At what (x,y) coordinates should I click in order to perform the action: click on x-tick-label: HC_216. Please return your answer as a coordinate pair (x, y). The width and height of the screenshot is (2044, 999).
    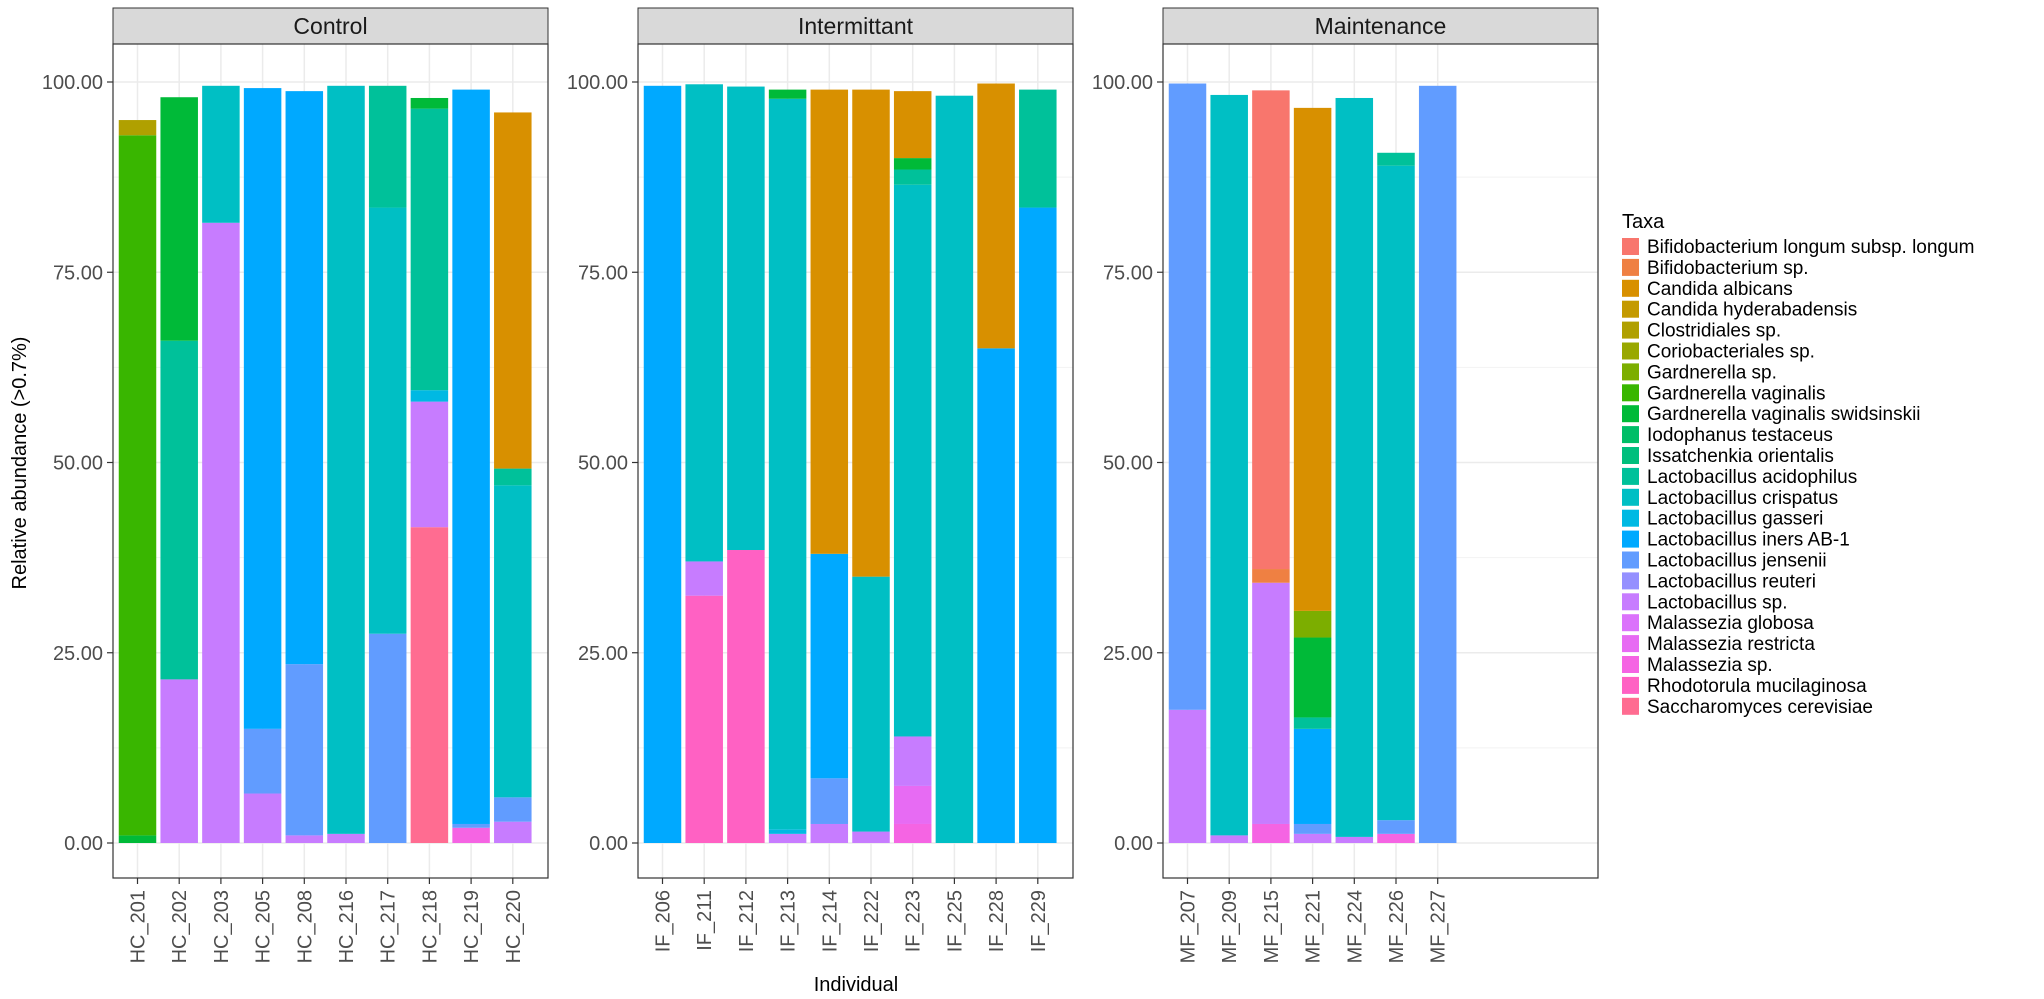
    Looking at the image, I should click on (347, 926).